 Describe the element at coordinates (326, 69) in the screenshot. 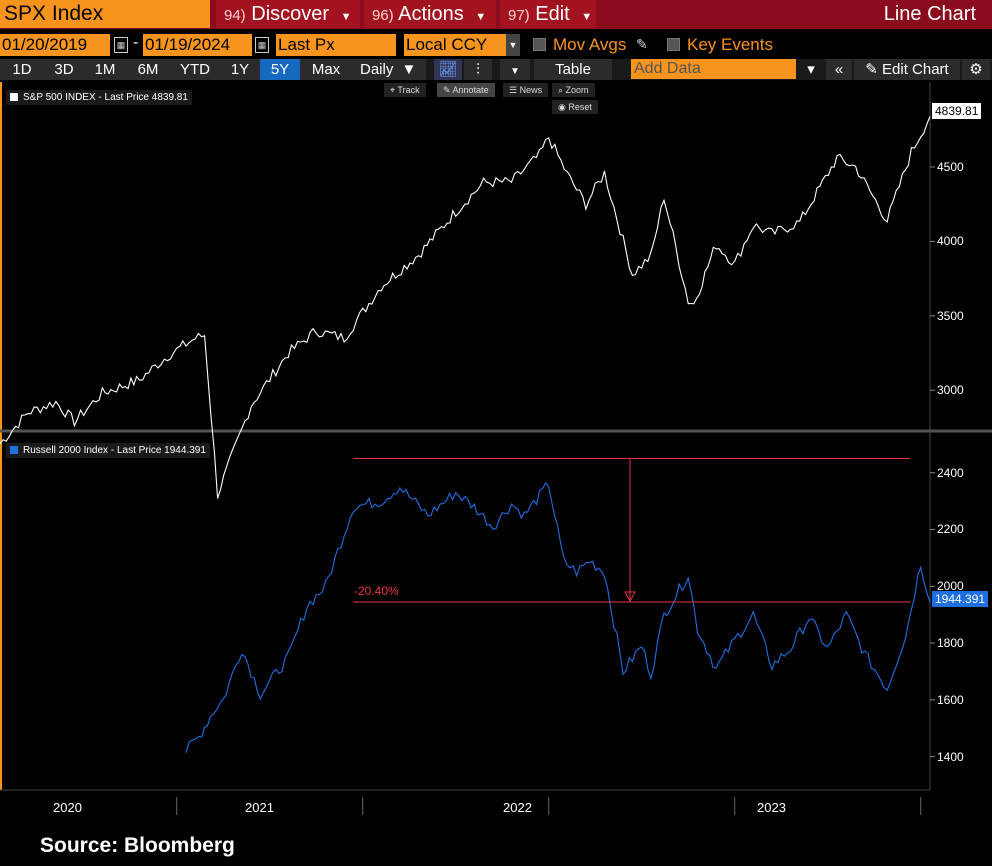

I see `period-max: Max` at that location.